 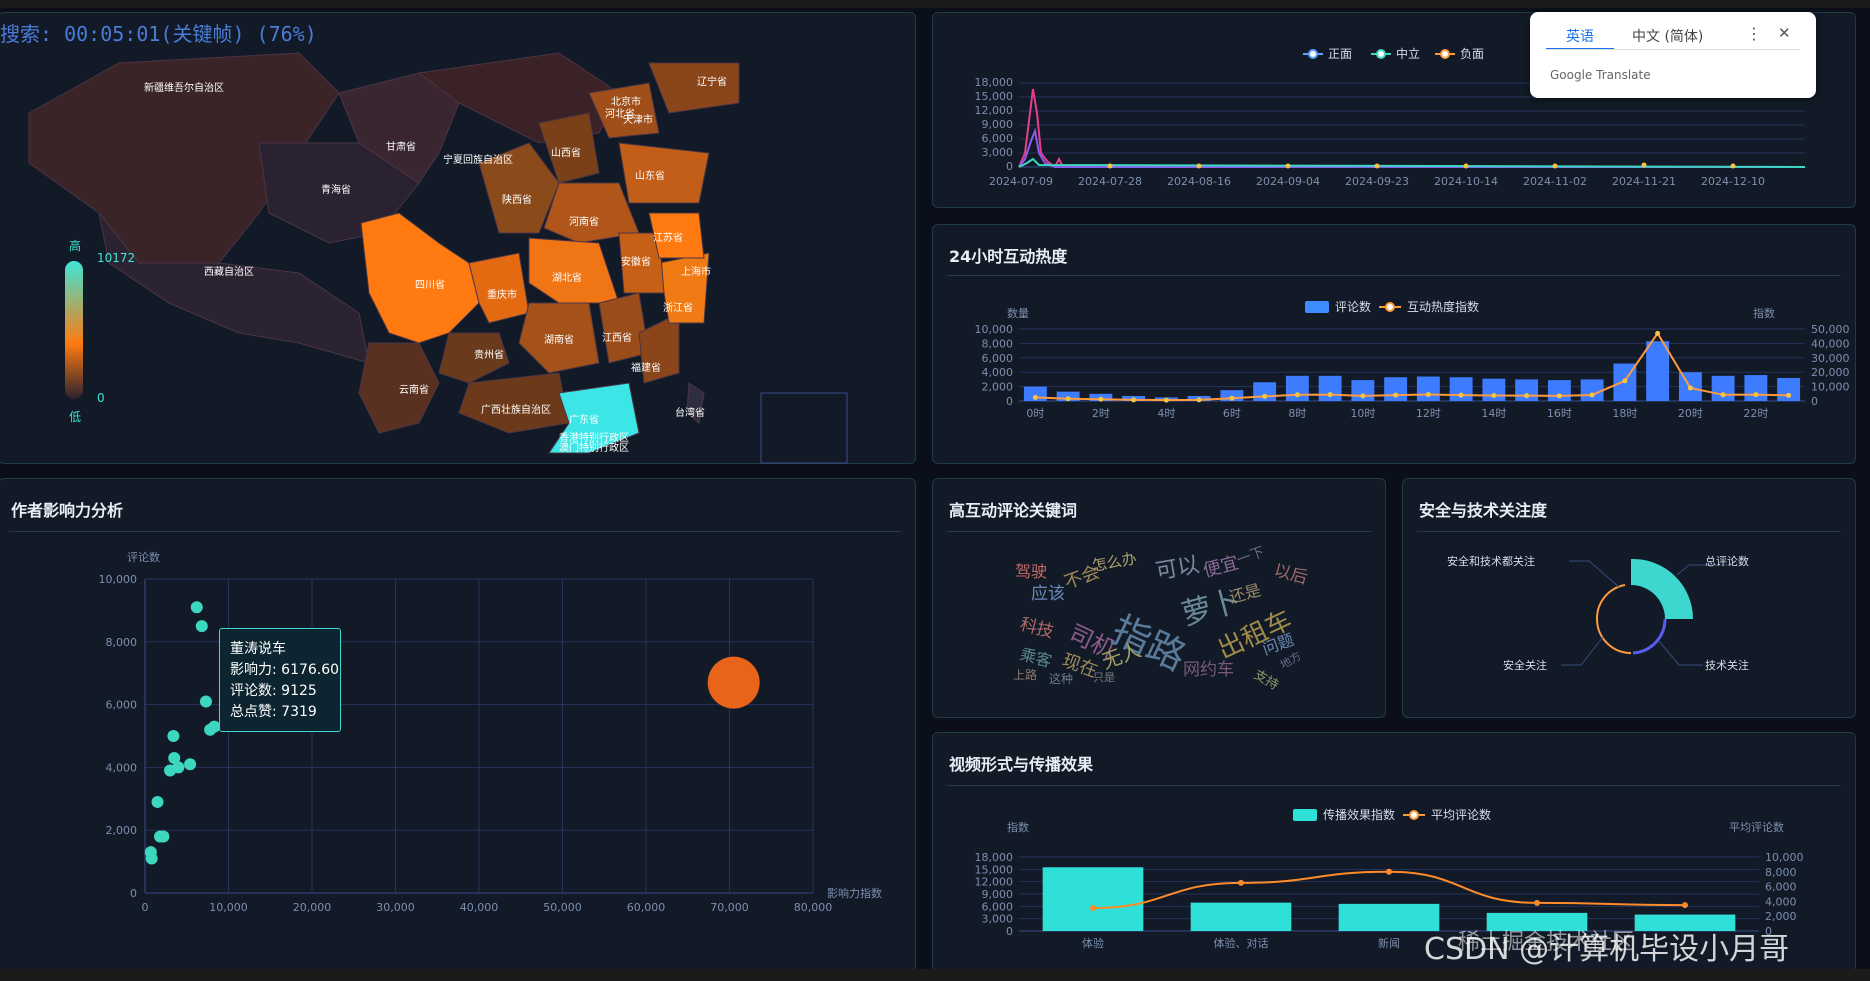 I want to click on region-guangxi, so click(x=514, y=403).